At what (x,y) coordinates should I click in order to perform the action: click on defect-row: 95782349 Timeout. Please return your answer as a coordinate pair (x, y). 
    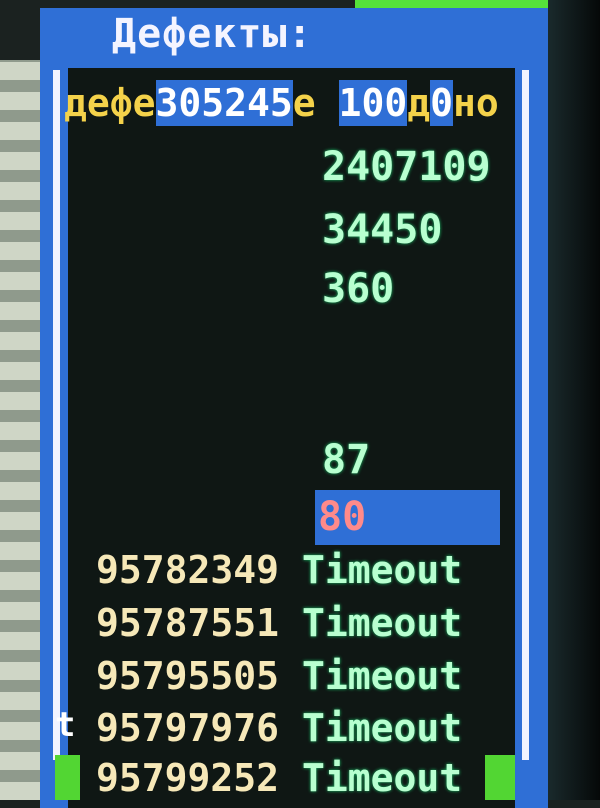
    Looking at the image, I should click on (279, 570).